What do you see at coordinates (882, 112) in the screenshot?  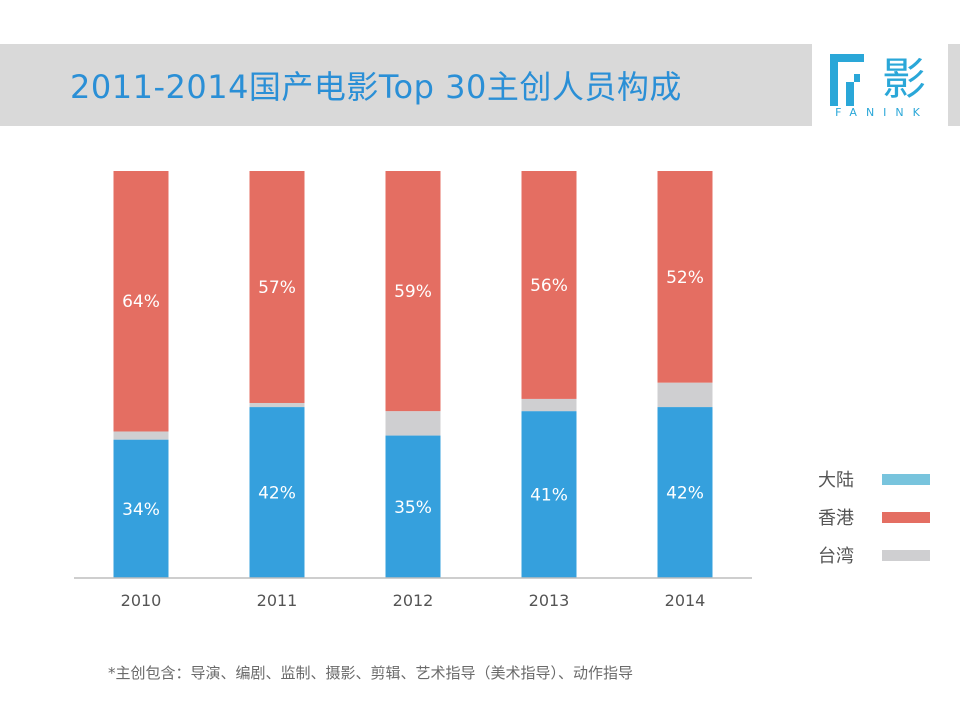 I see `logo-brand-text: FANINK` at bounding box center [882, 112].